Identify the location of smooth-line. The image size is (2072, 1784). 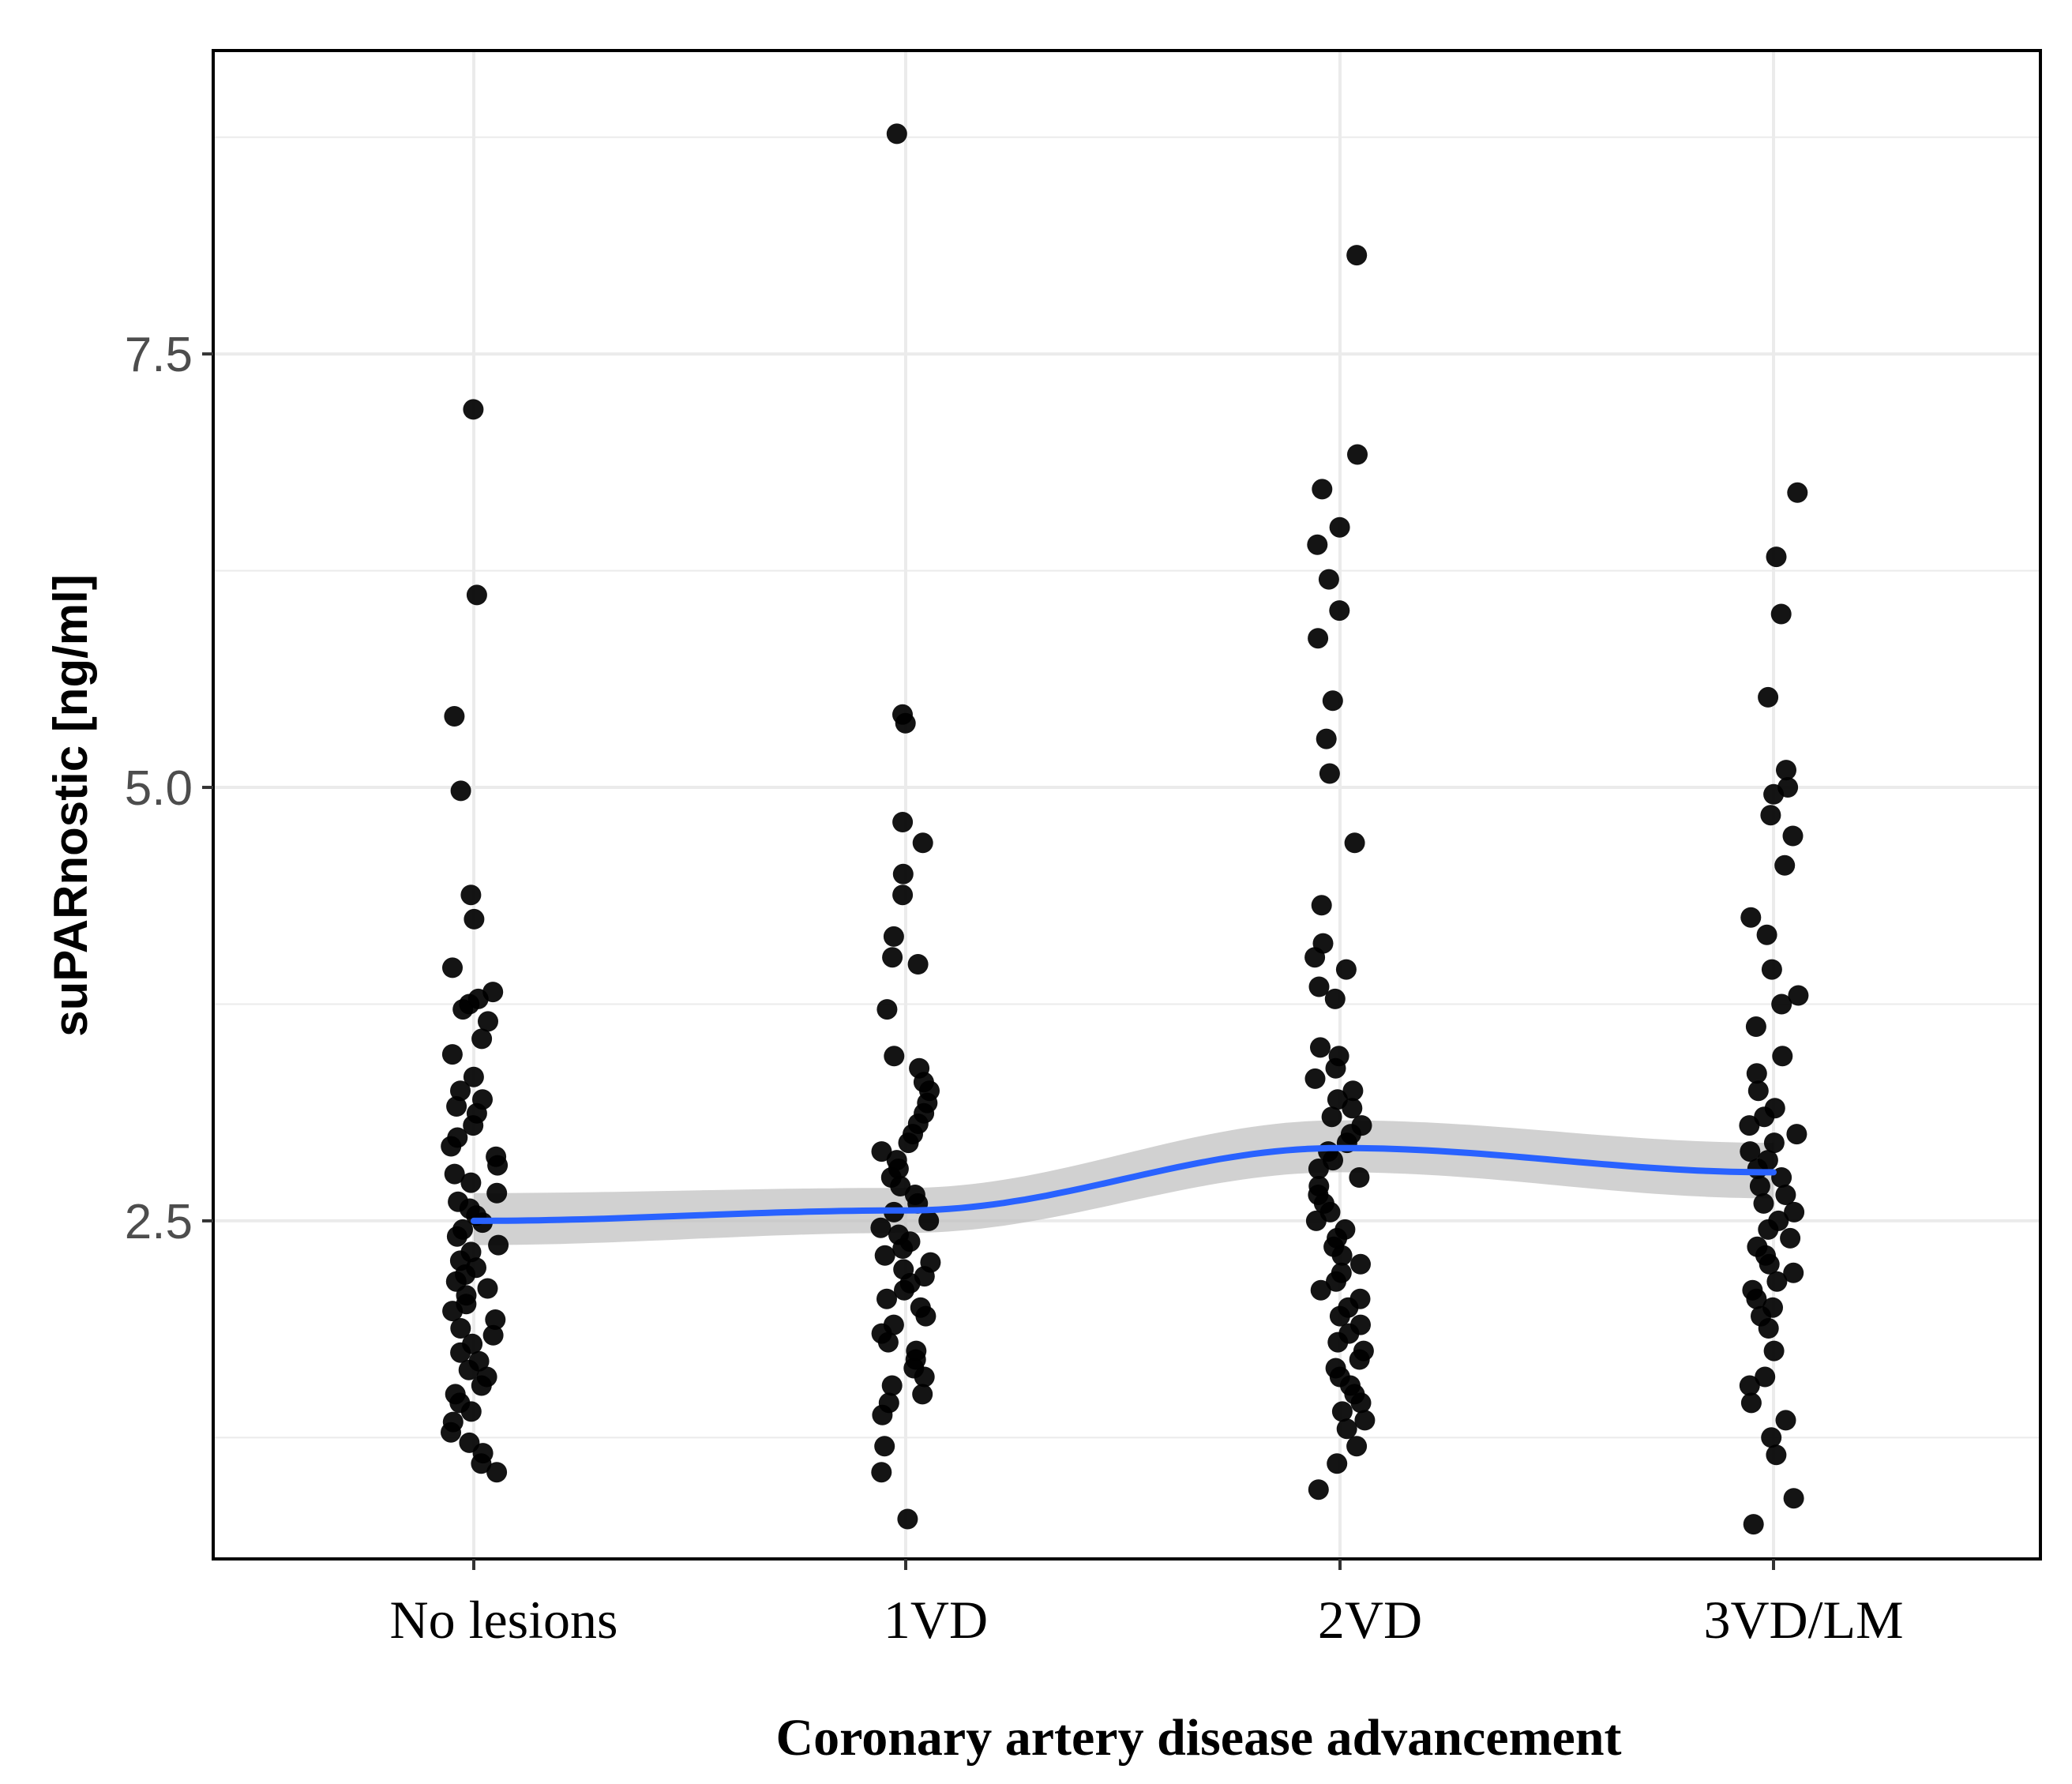
(1124, 1184).